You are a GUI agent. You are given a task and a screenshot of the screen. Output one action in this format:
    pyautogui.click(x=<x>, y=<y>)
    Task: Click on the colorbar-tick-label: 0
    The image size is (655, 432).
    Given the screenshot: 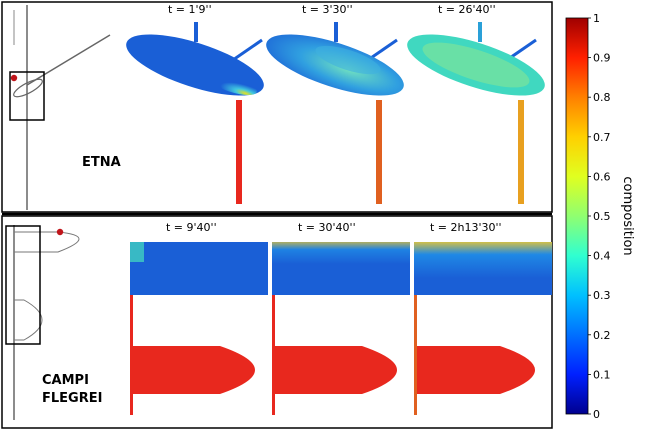 What is the action you would take?
    pyautogui.click(x=596, y=414)
    